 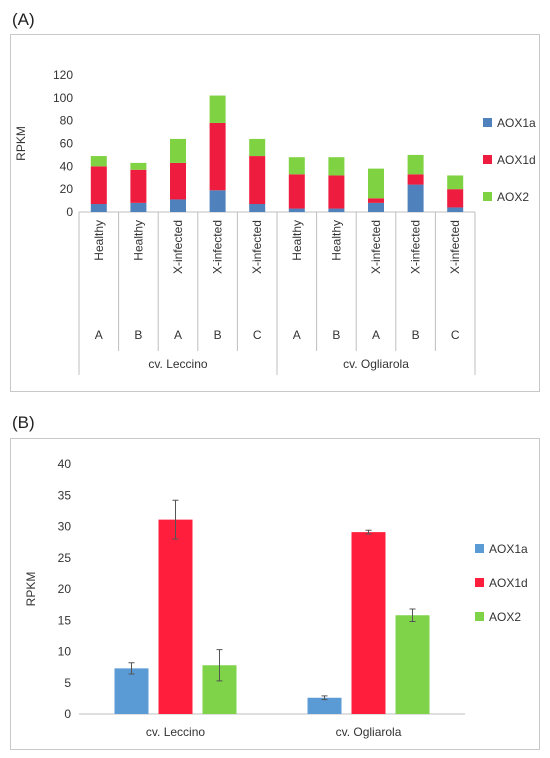 What do you see at coordinates (175, 732) in the screenshot?
I see `x-category-label: cv. Leccino` at bounding box center [175, 732].